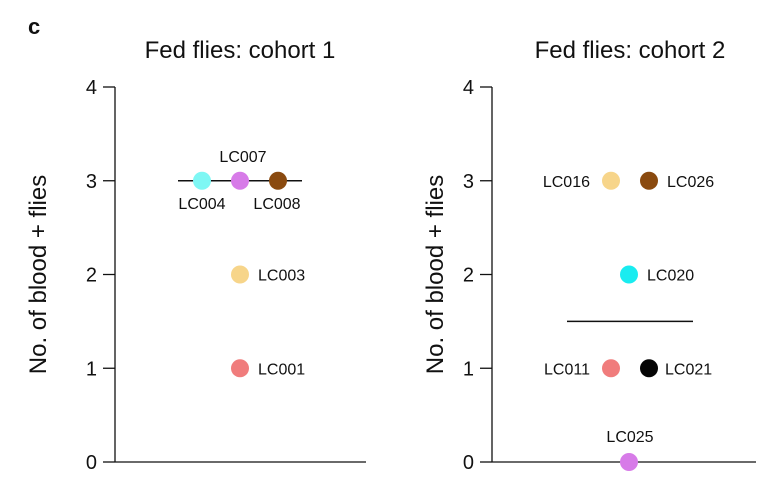  I want to click on data-point-lc011, so click(611, 368).